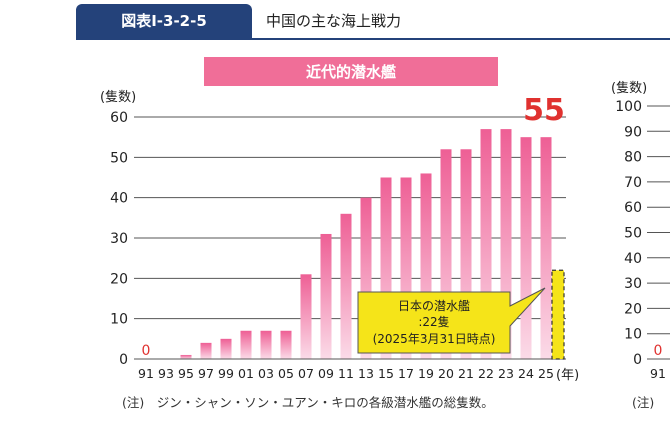 Image resolution: width=670 pixels, height=437 pixels. Describe the element at coordinates (166, 373) in the screenshot. I see `x-tick-label: 93` at that location.